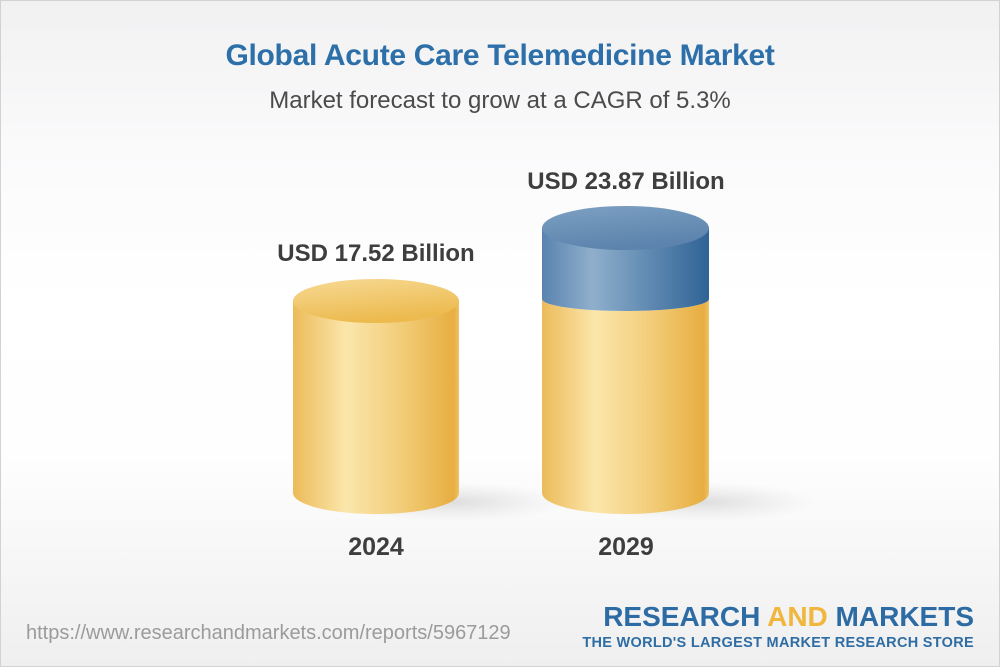  I want to click on category-label-2024: 2024, so click(376, 547).